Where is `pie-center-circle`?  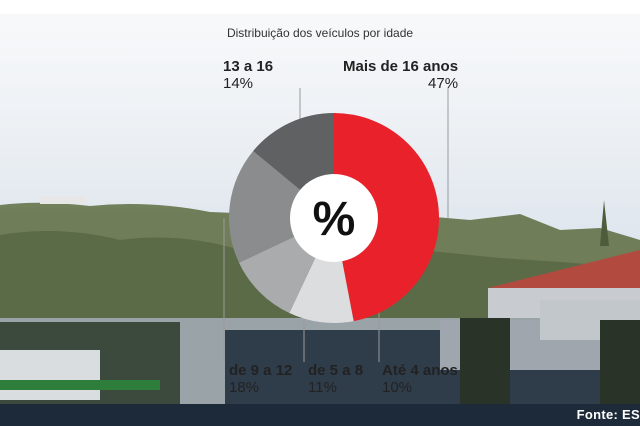
pie-center-circle is located at coordinates (334, 218).